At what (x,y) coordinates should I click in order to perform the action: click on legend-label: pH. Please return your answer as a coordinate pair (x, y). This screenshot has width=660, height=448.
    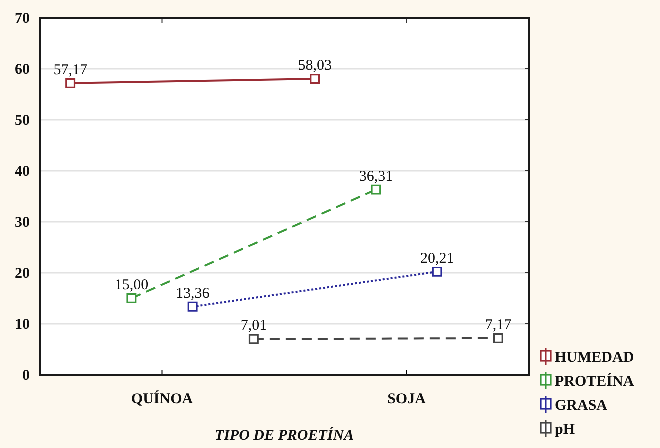
    Looking at the image, I should click on (565, 430).